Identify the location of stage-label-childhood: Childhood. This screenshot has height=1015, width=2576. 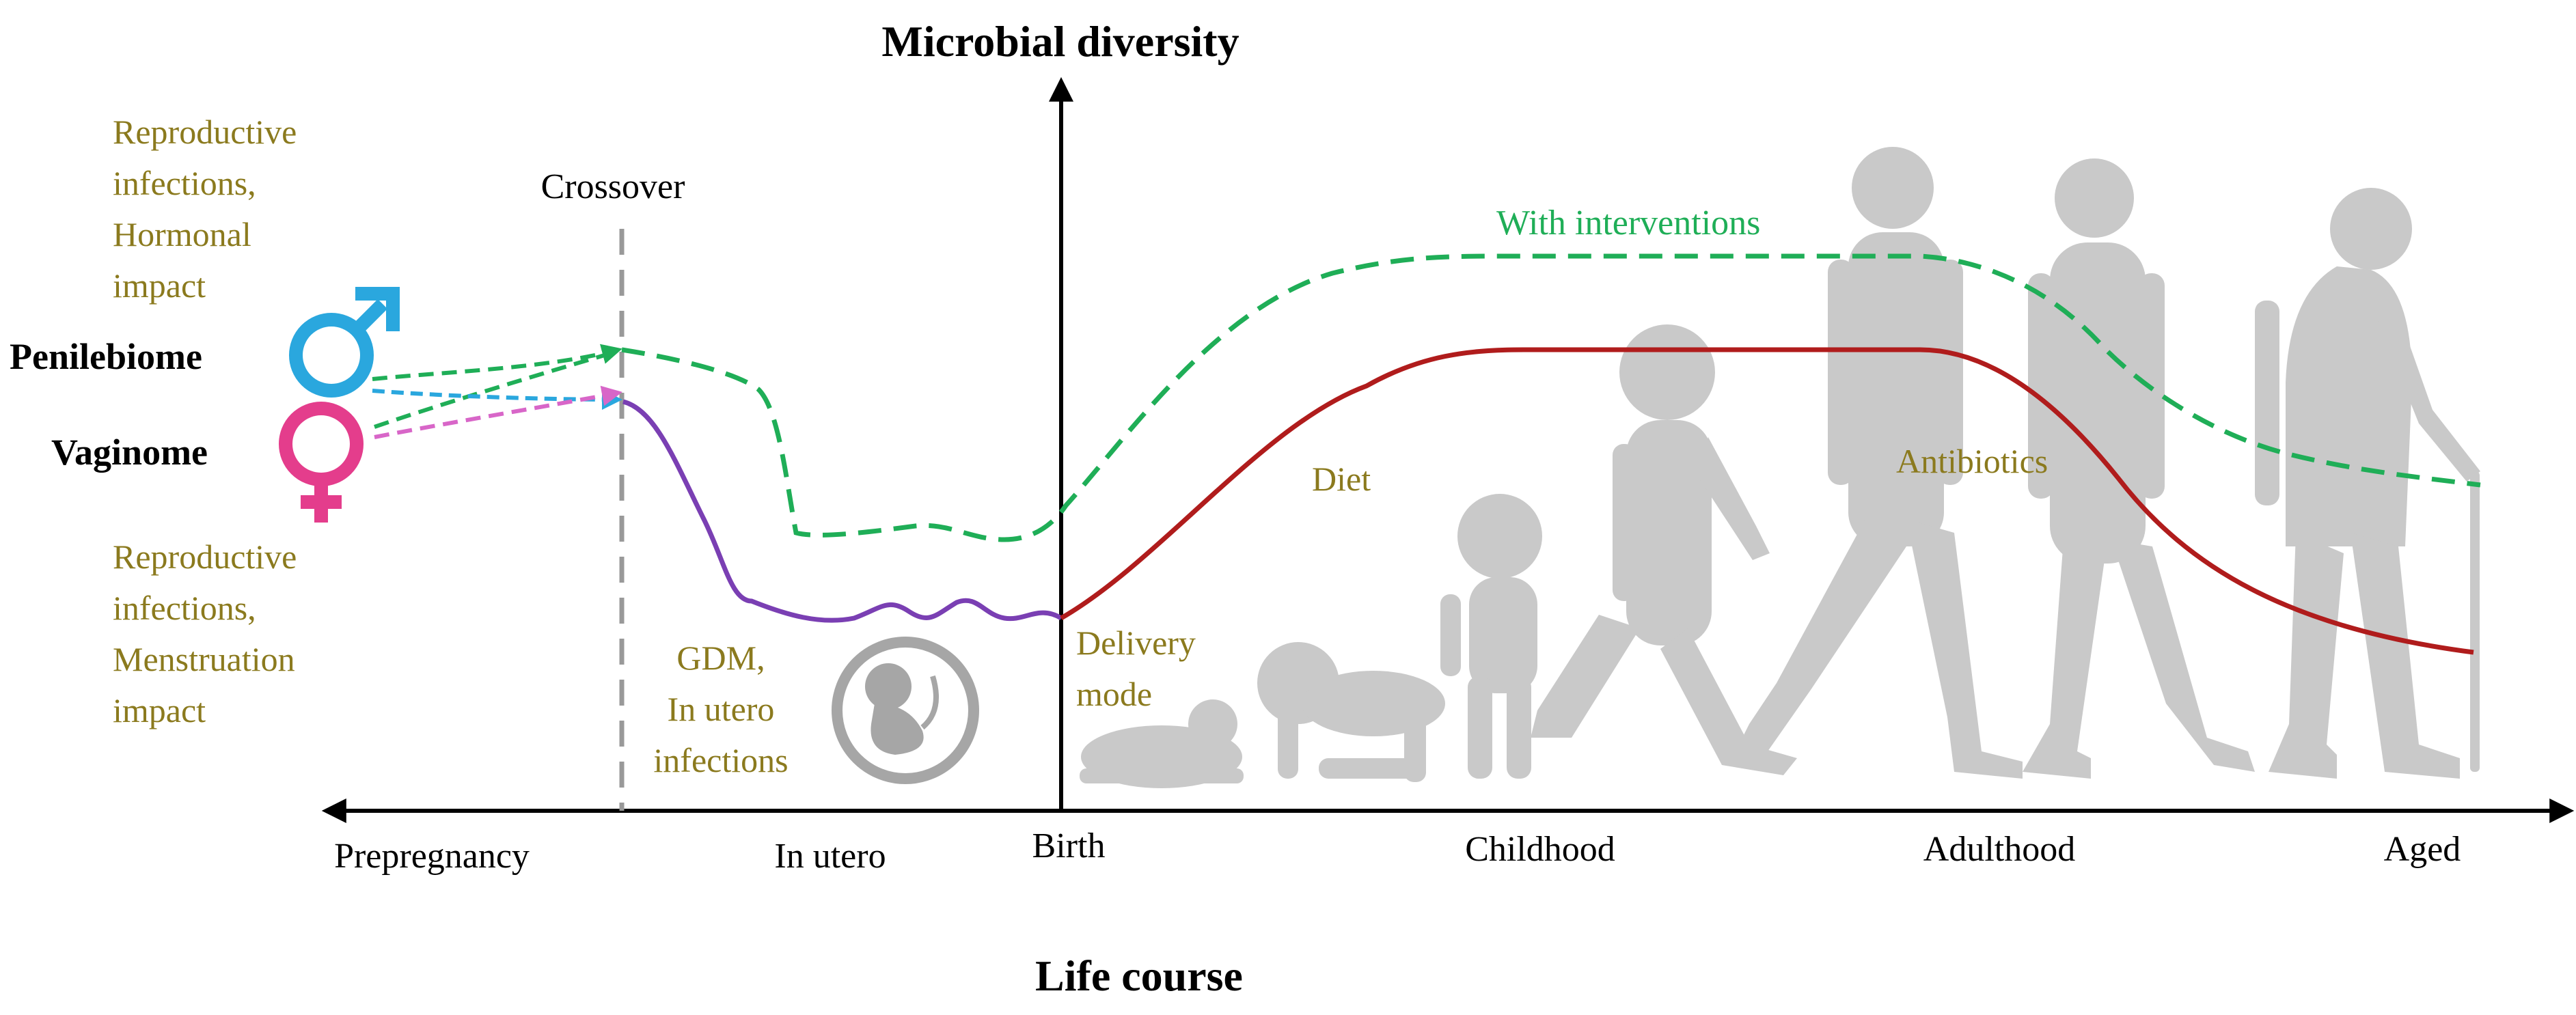
(1540, 849).